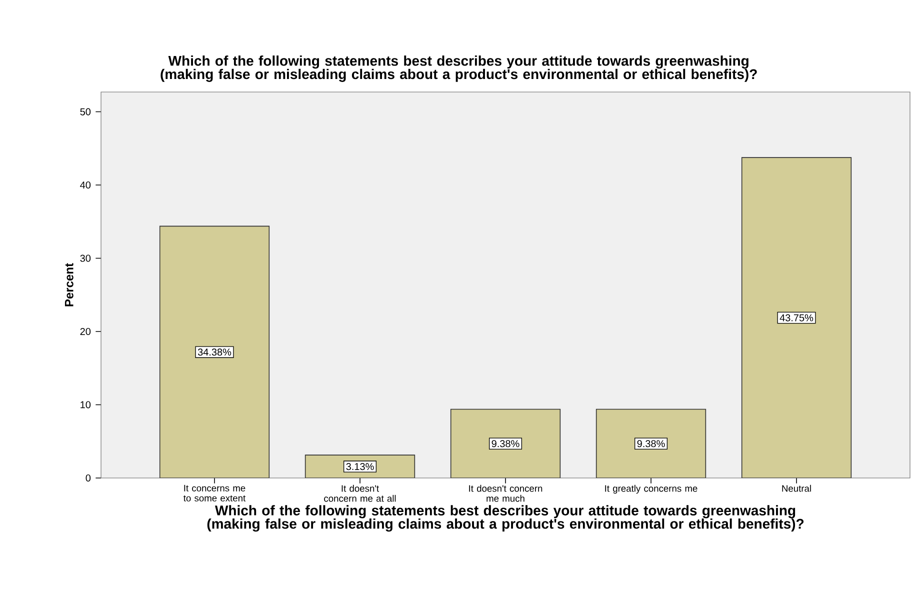  I want to click on y-tick-label: 50, so click(85, 112).